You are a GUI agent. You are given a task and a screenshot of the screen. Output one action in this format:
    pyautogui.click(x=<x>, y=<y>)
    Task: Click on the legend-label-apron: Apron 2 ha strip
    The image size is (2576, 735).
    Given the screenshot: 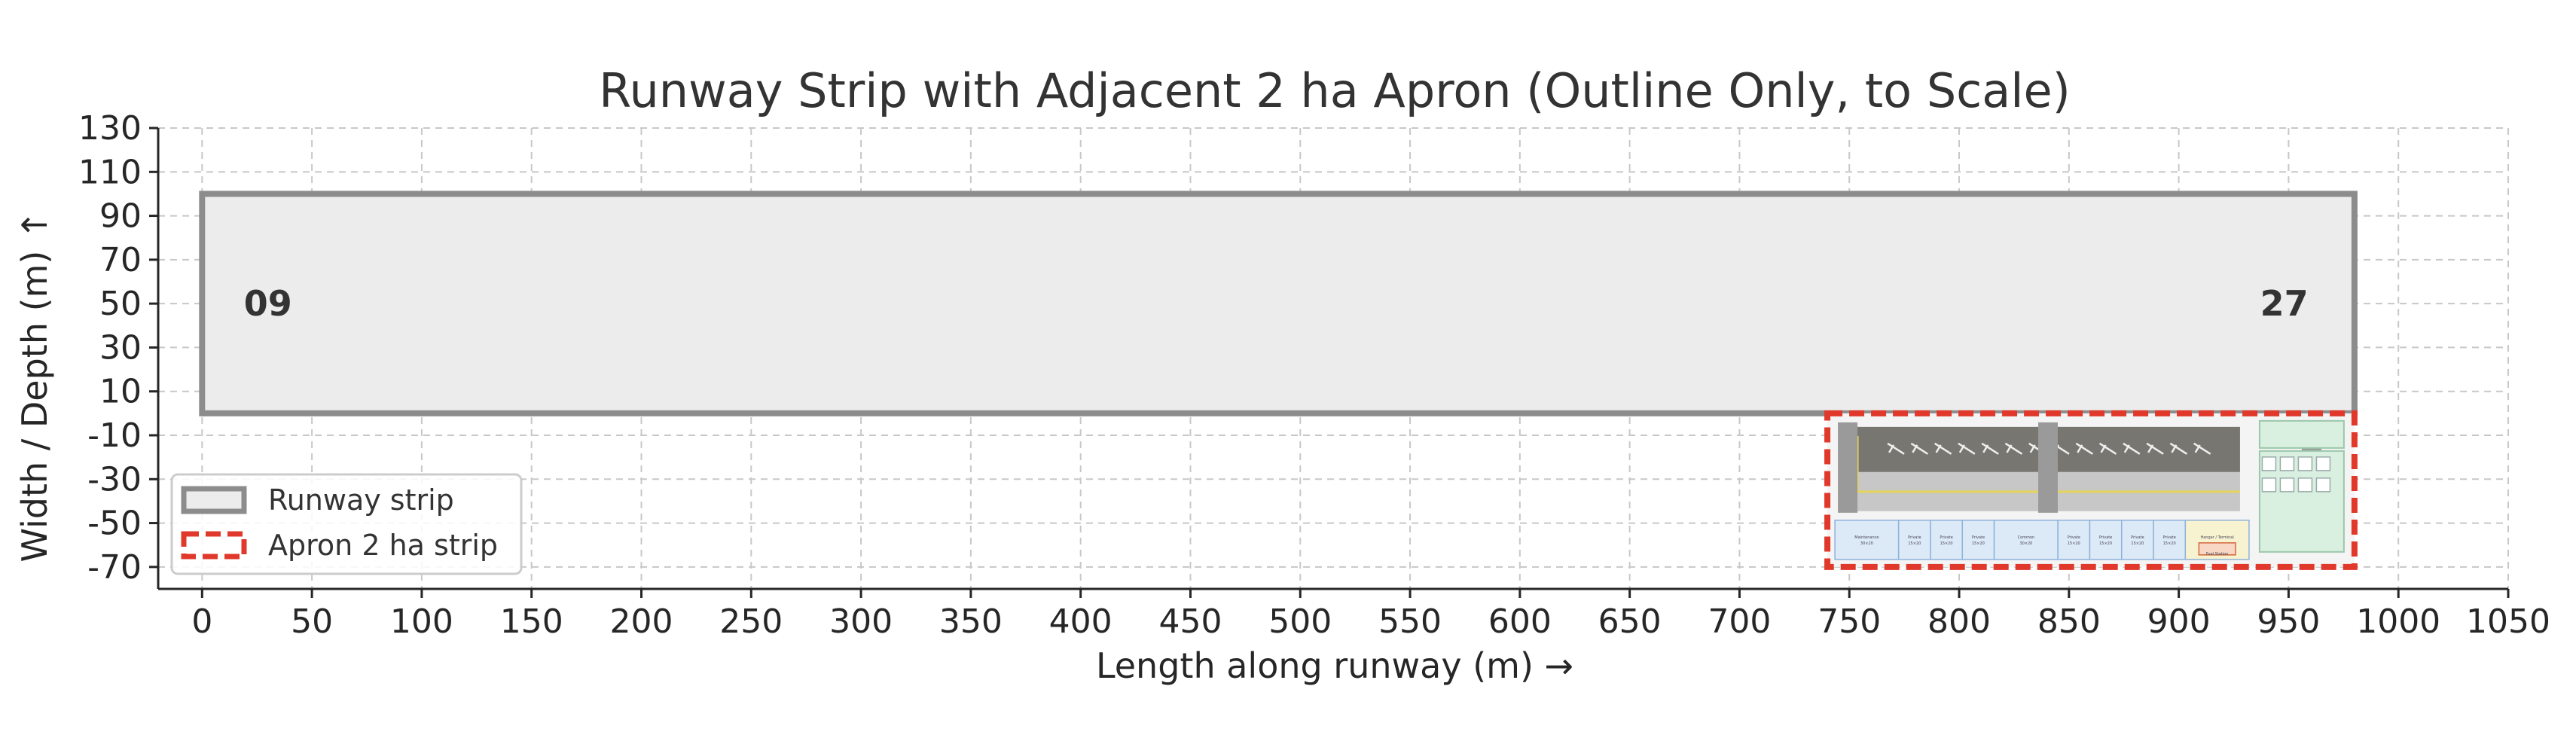 What is the action you would take?
    pyautogui.click(x=383, y=545)
    